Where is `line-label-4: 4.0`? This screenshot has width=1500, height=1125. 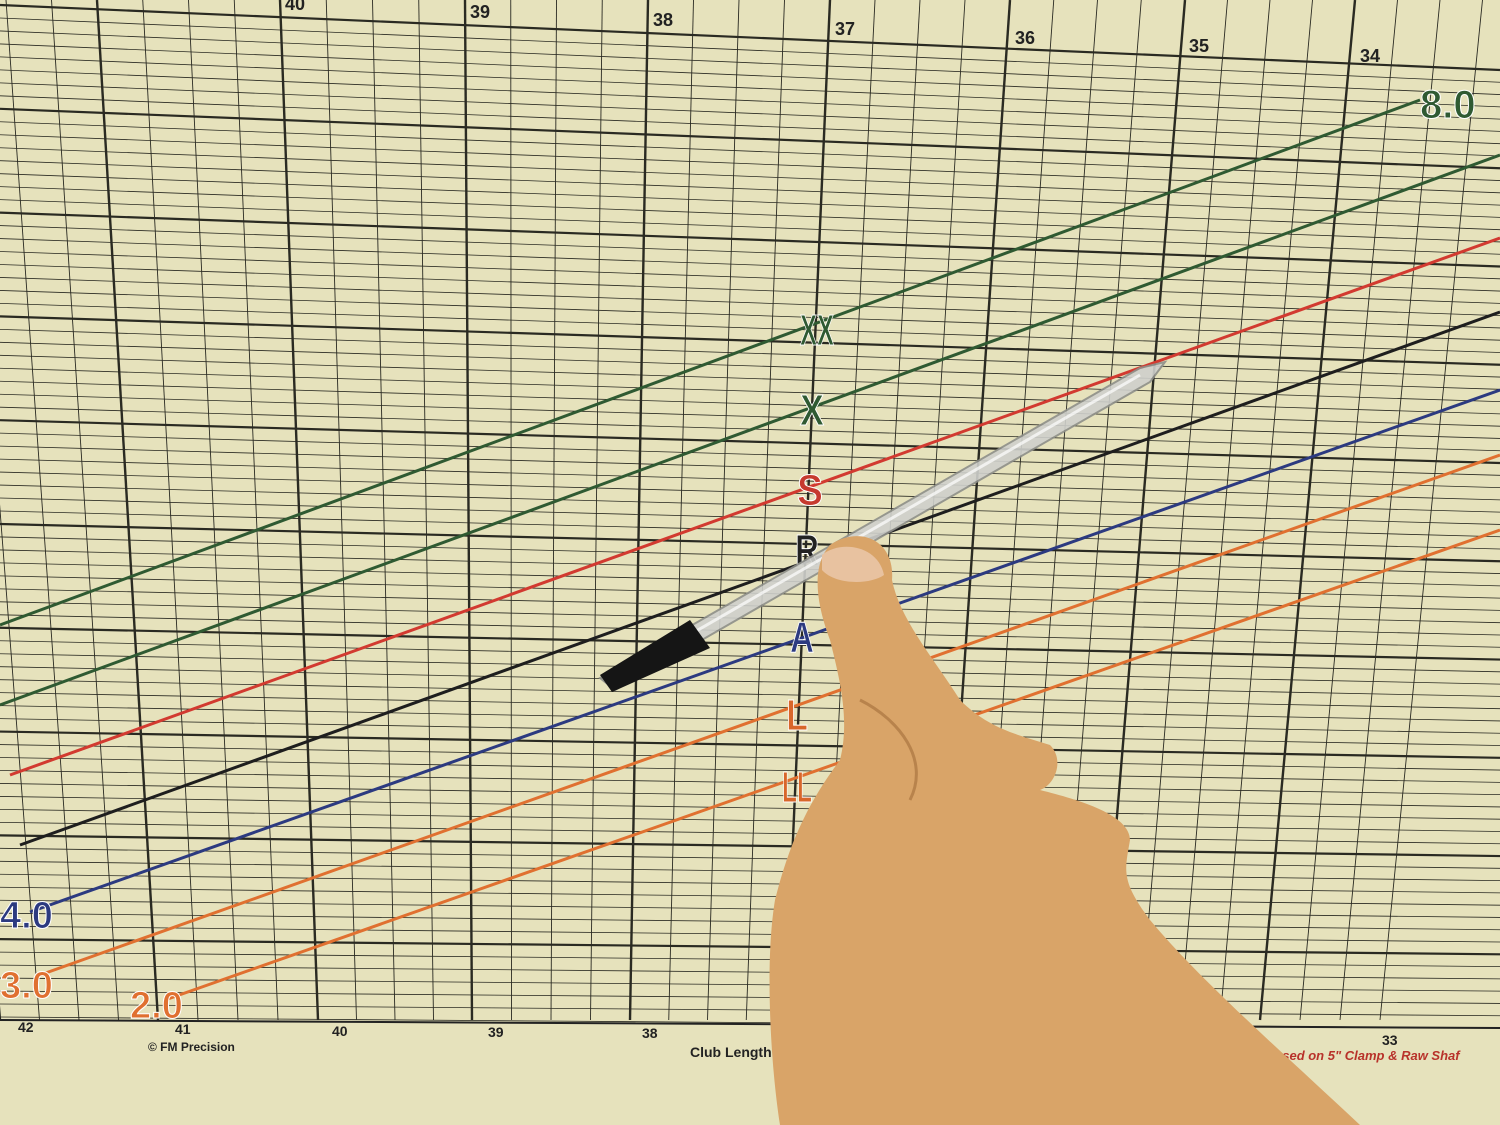 line-label-4: 4.0 is located at coordinates (26, 916).